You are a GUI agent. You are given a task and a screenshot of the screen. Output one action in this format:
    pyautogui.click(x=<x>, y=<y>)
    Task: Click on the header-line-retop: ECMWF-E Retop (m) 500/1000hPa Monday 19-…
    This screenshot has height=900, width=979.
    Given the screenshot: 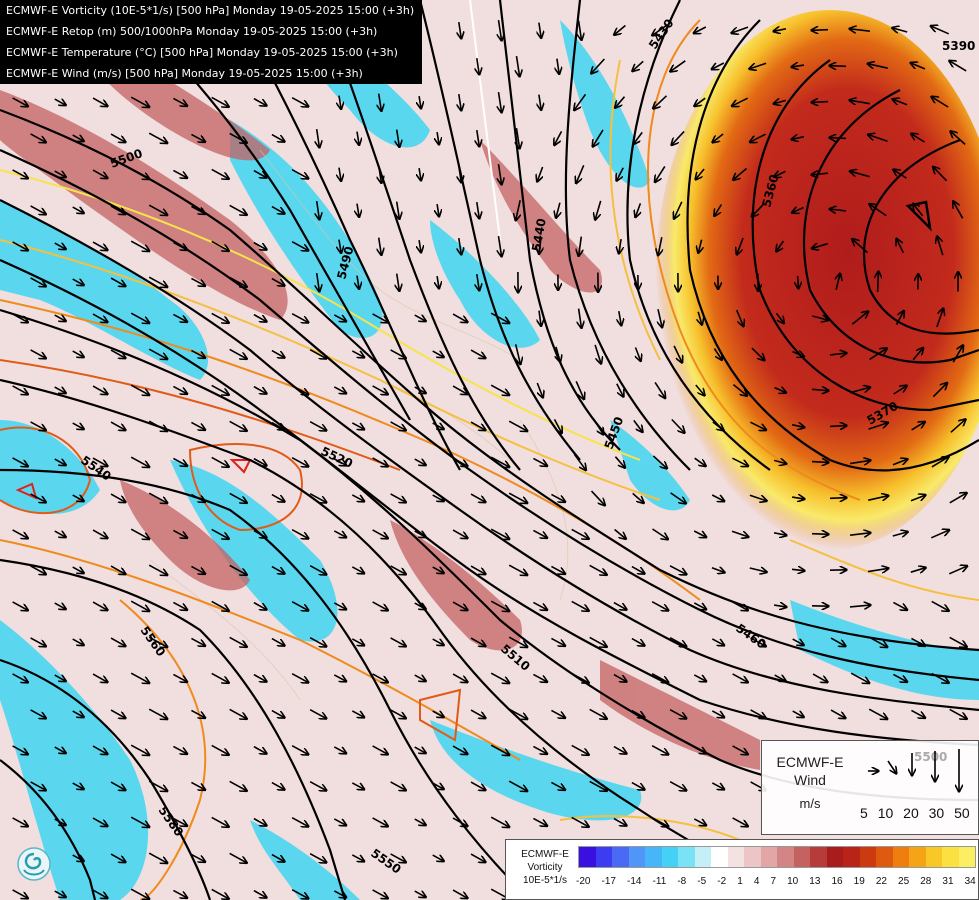 What is the action you would take?
    pyautogui.click(x=192, y=31)
    